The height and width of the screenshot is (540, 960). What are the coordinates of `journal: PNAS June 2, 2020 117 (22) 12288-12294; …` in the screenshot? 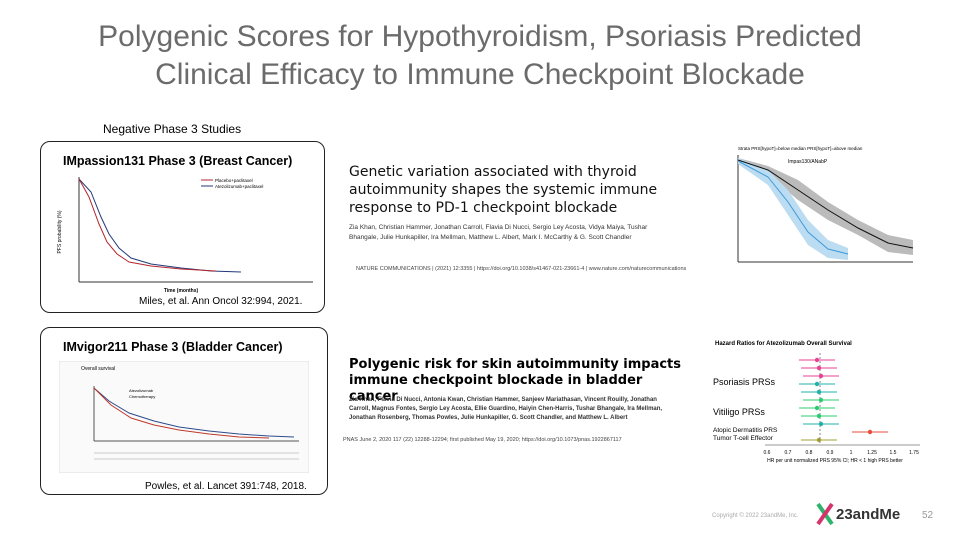 It's located at (482, 440).